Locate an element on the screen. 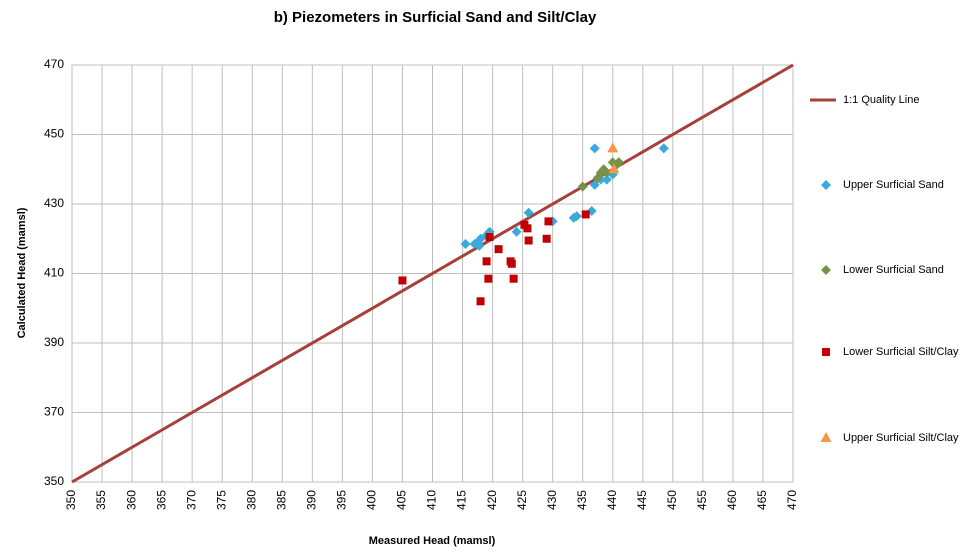 The height and width of the screenshot is (557, 971). x-tick-label: 450 is located at coordinates (672, 500).